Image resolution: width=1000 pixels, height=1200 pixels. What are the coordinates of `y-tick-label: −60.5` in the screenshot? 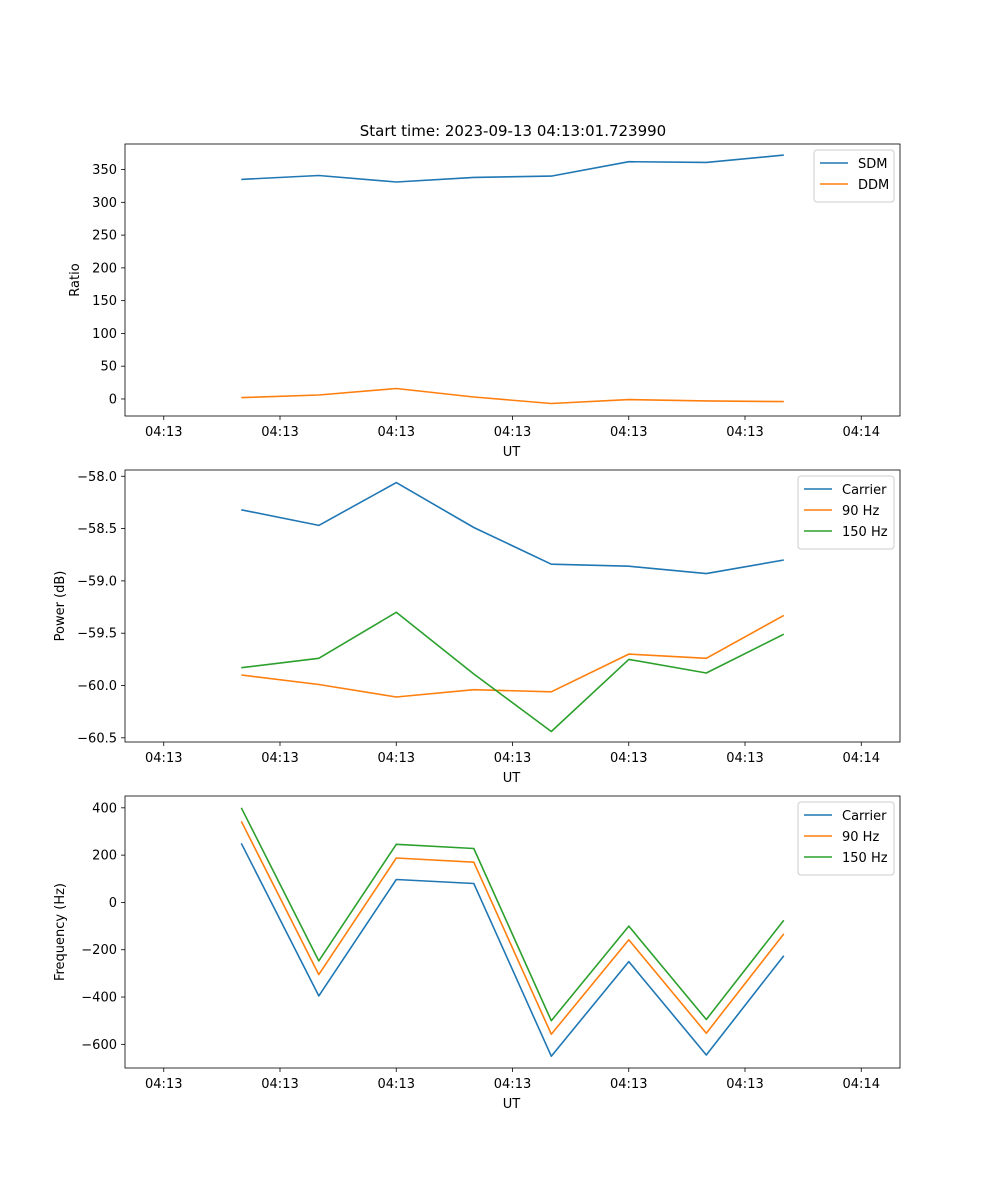 It's located at (97, 738).